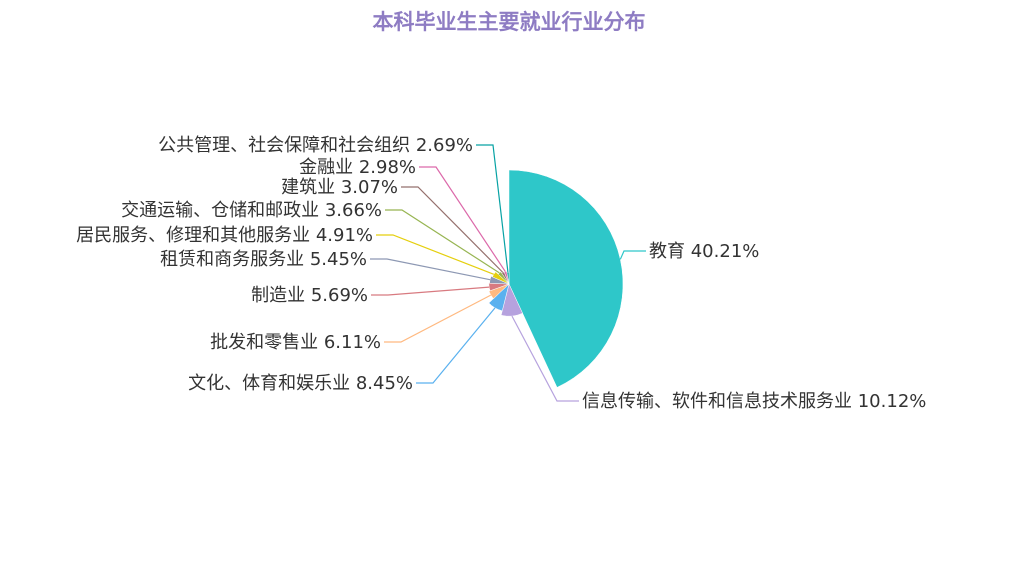 Image resolution: width=1018 pixels, height=565 pixels. Describe the element at coordinates (509, 22) in the screenshot. I see `chart-title: 本科毕业生主要就业行业分布` at that location.